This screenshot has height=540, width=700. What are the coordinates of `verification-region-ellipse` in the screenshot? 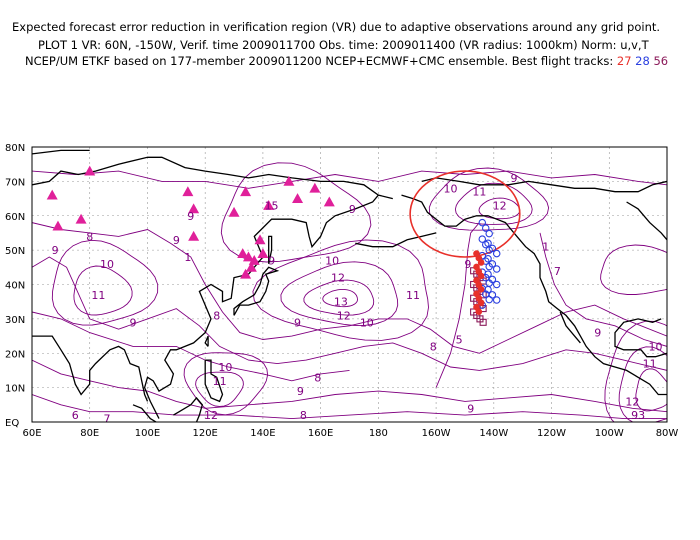 It's located at (465, 214).